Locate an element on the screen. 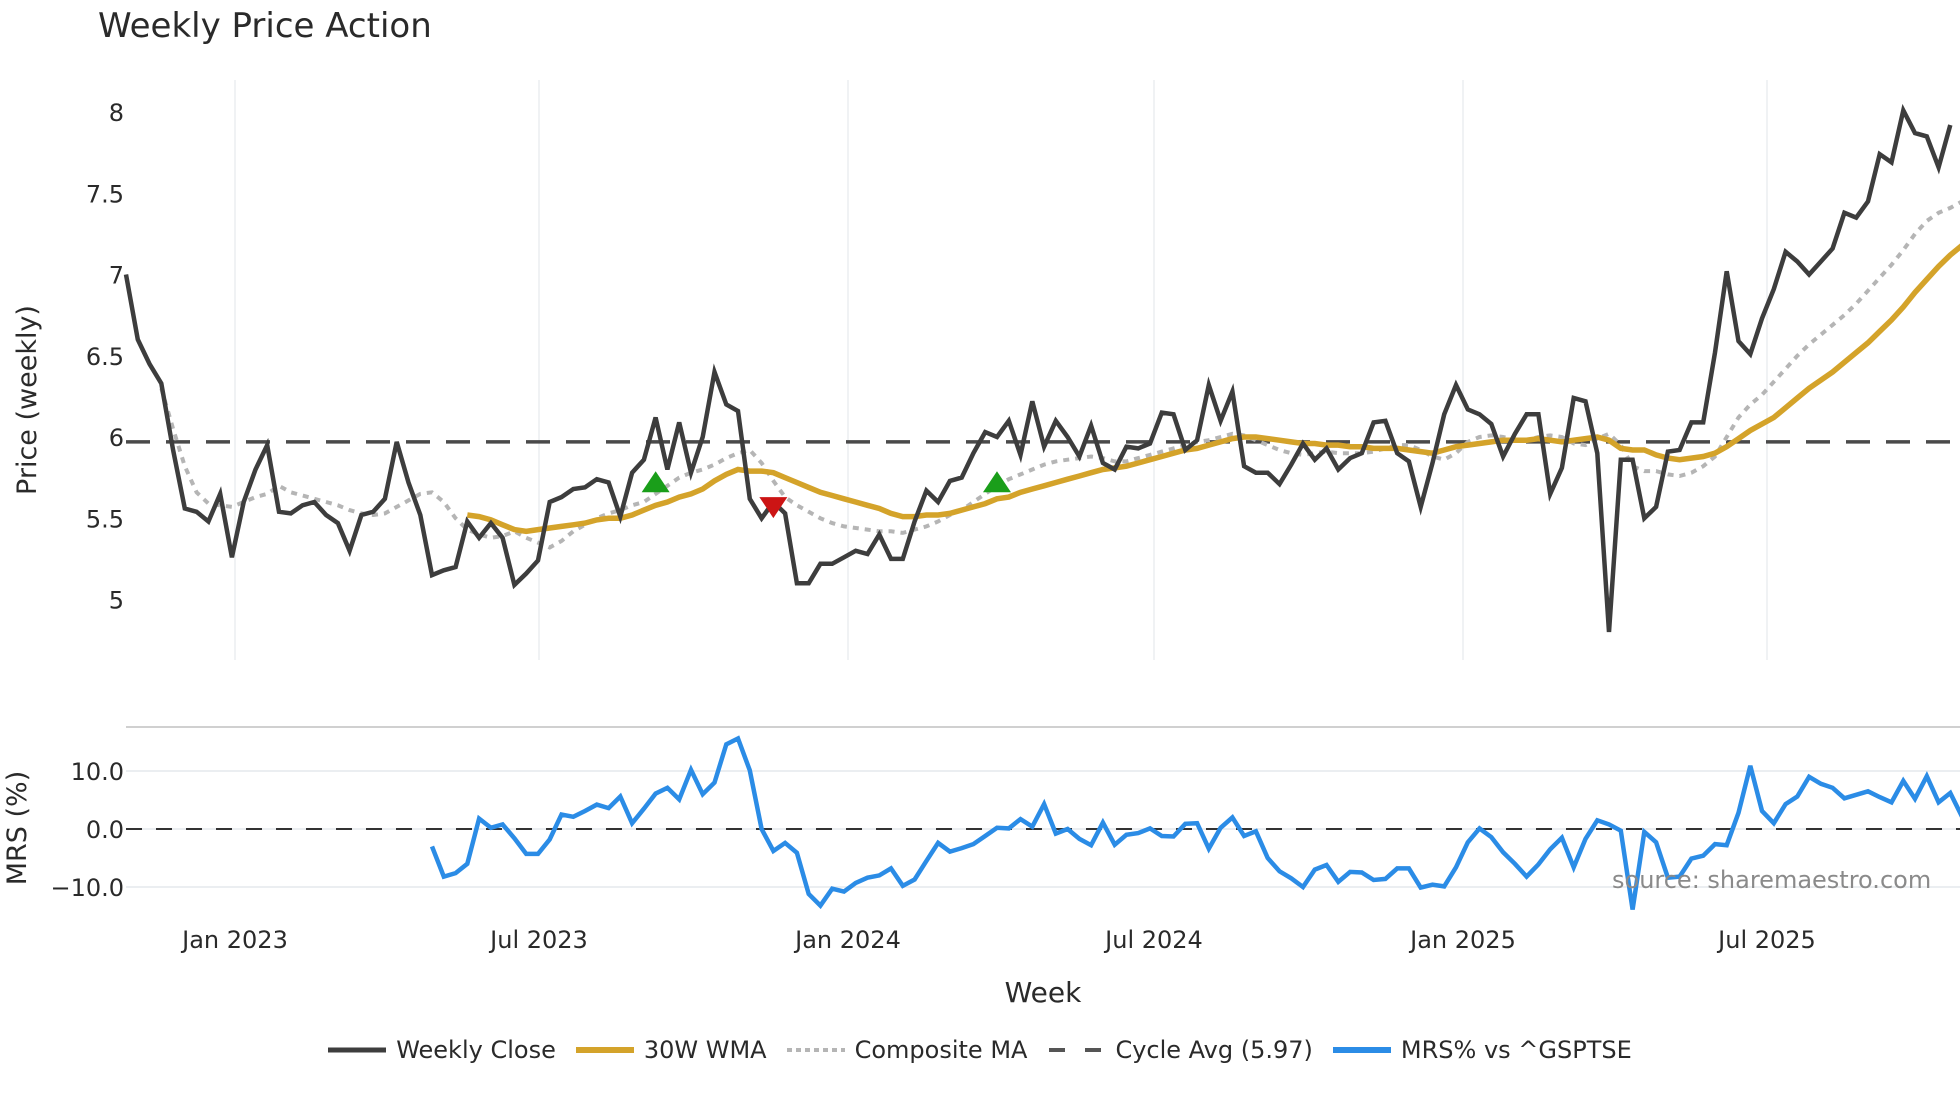 This screenshot has height=1102, width=1960. y-tick-label: 7.5 is located at coordinates (105, 194).